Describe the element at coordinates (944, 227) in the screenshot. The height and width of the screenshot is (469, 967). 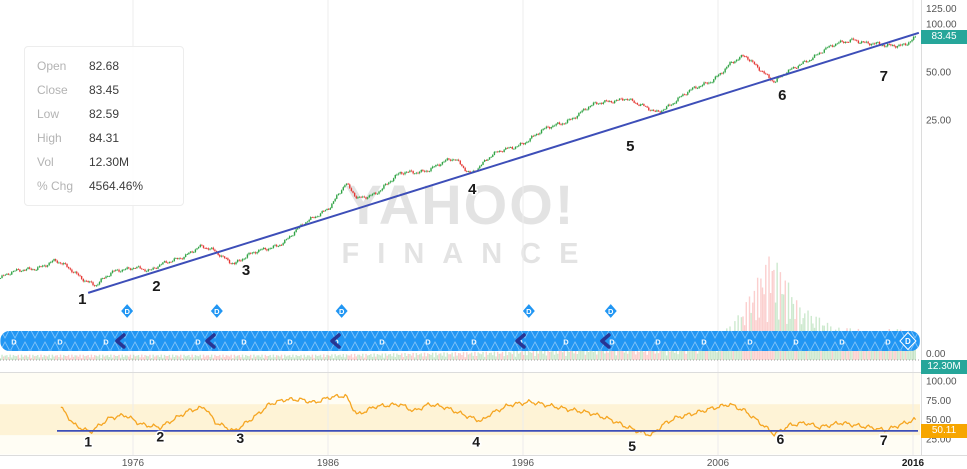
I see `price-scale` at that location.